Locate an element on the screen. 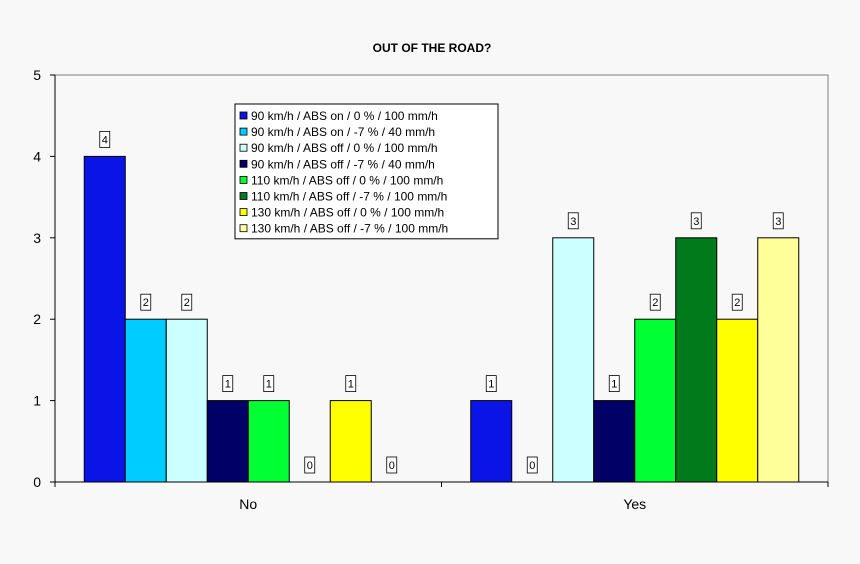  legend-entry: 90 km/h / ABS off / 0 % / 100 mm/h is located at coordinates (344, 148).